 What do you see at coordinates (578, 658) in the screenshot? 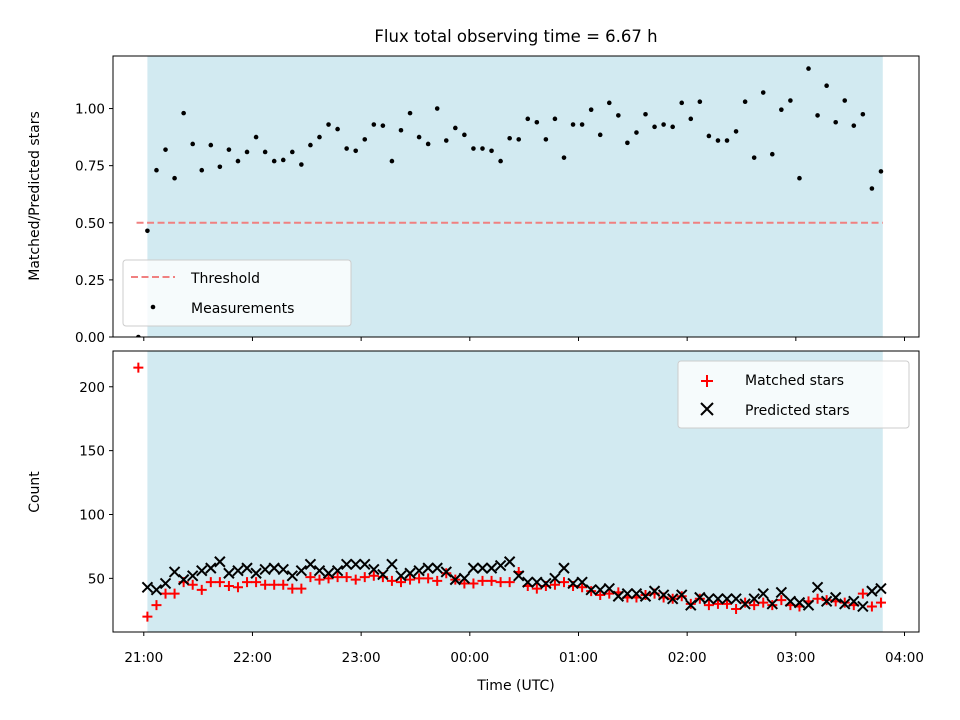
I see `x-tick-label: 01:00` at bounding box center [578, 658].